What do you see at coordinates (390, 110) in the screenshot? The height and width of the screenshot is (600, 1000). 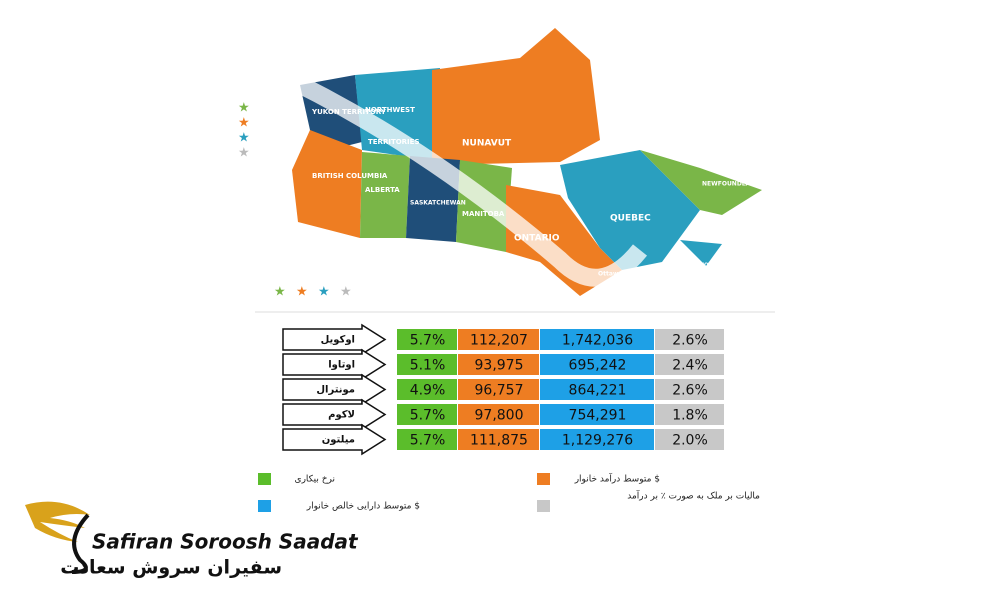 I see `map-label: NORTHWEST` at bounding box center [390, 110].